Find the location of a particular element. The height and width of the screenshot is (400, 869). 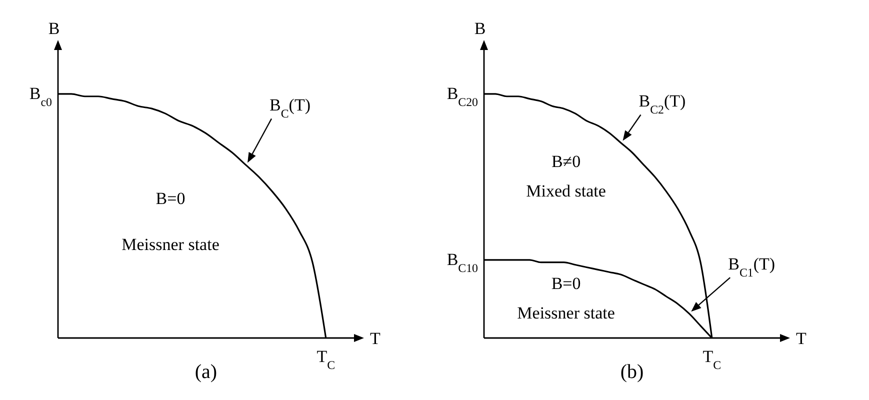

text: B$_{C20}$ is located at coordinates (462, 96).